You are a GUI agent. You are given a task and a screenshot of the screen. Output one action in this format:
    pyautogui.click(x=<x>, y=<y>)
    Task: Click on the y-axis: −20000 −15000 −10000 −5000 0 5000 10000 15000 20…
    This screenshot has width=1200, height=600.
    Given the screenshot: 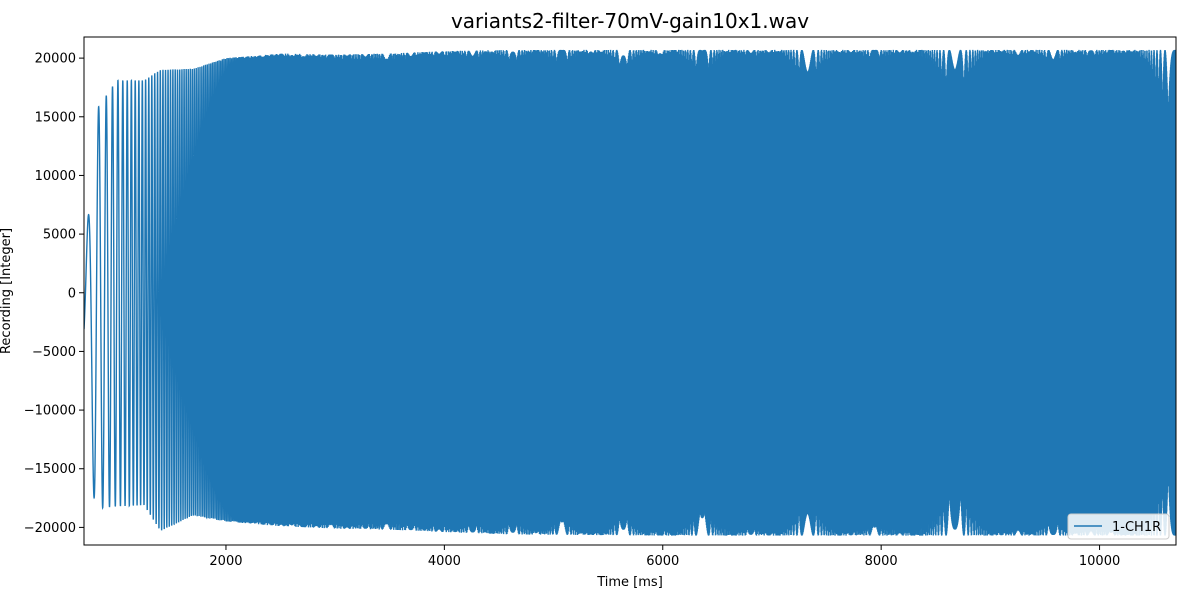 What is the action you would take?
    pyautogui.click(x=54, y=294)
    